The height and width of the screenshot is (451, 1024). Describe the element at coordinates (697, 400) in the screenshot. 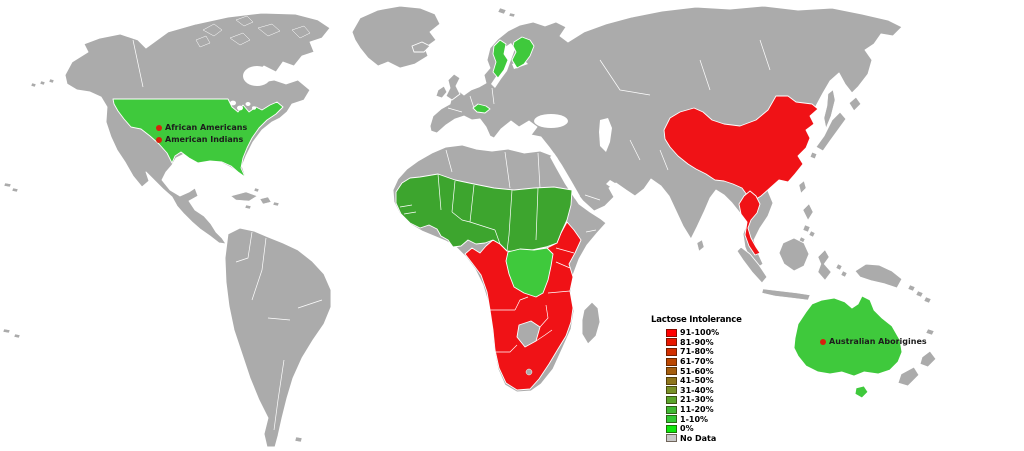

I see `legend-entry-label: 21-30%` at that location.